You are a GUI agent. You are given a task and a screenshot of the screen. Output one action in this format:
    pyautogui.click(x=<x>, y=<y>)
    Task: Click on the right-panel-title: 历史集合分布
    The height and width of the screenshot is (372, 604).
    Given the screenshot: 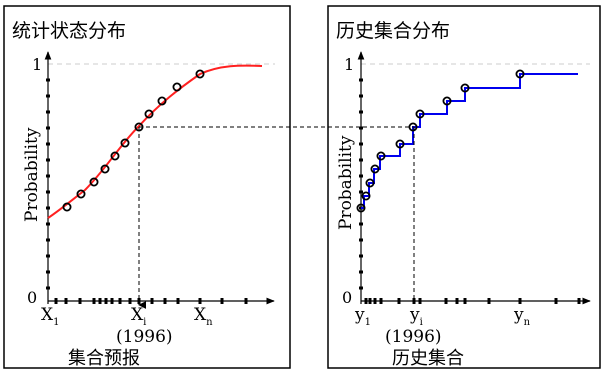 What is the action you would take?
    pyautogui.click(x=393, y=31)
    